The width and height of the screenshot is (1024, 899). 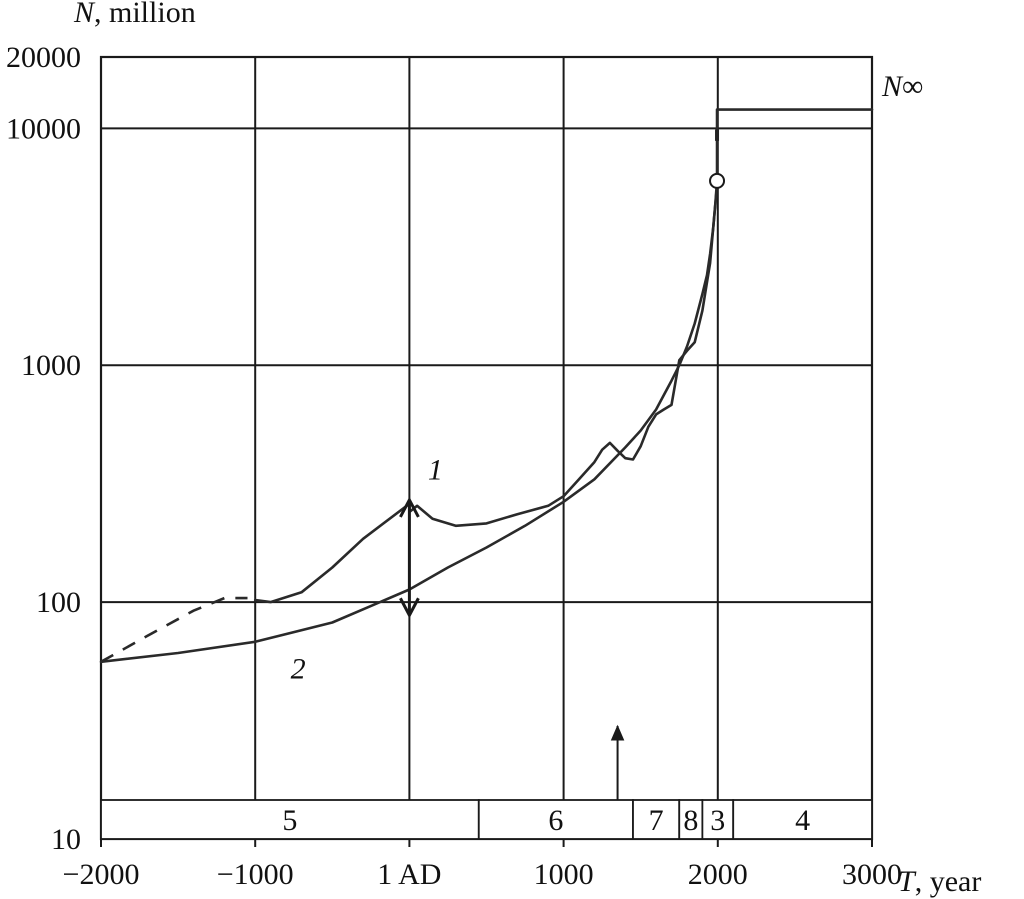 I want to click on series-label-2: 2, so click(x=298, y=669).